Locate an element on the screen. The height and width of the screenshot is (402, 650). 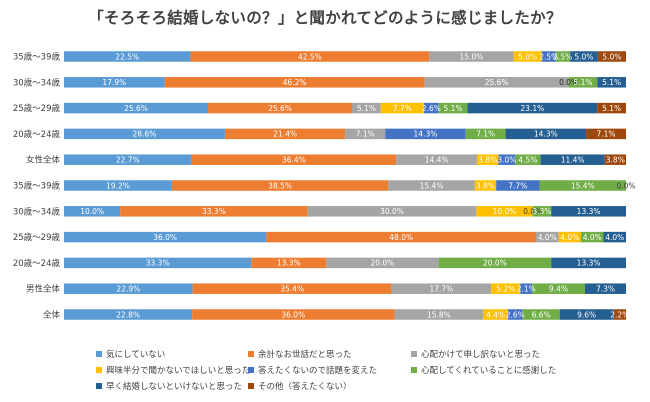
data-label: 7.3% is located at coordinates (605, 289).